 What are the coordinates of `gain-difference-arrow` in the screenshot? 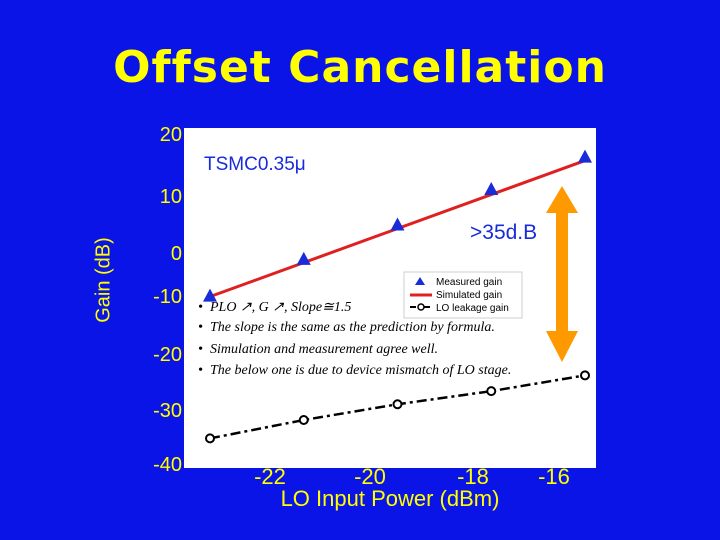 It's located at (562, 274).